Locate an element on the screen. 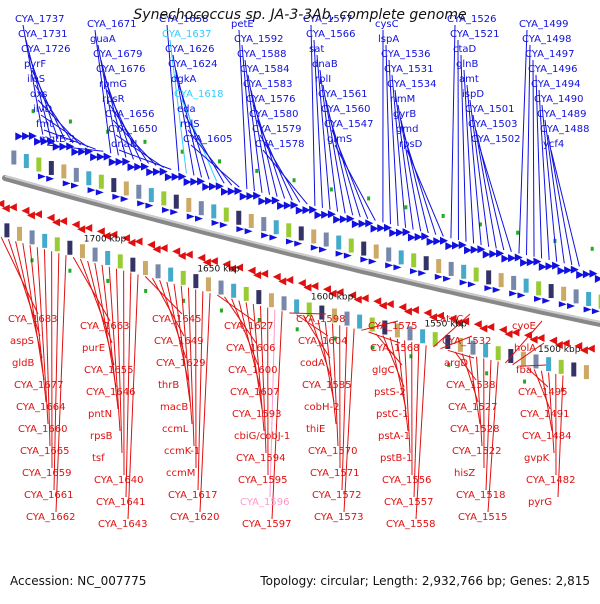 Image resolution: width=600 pixels, height=604 pixels. gene-label: CYA_1604 is located at coordinates (322, 341).